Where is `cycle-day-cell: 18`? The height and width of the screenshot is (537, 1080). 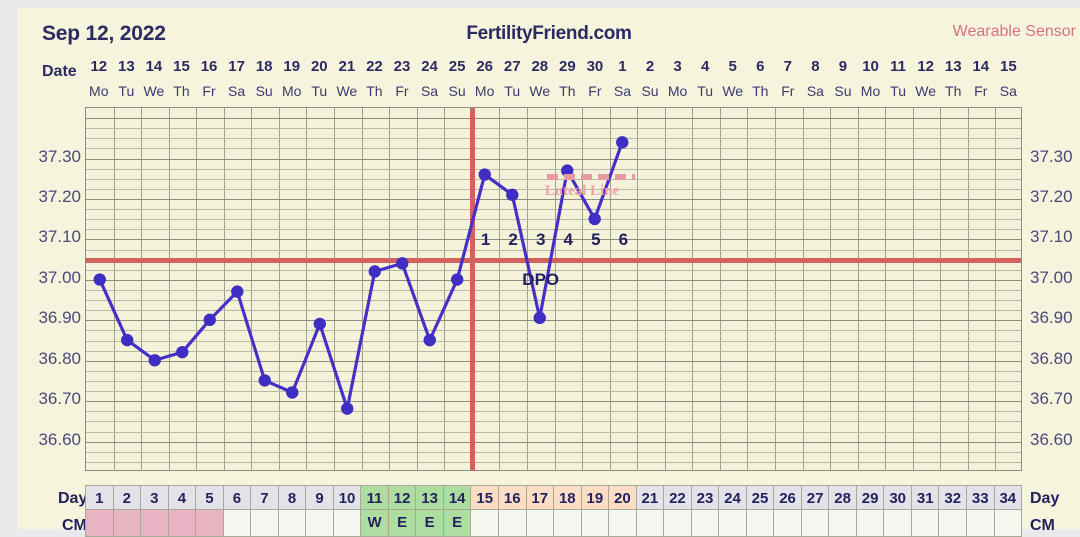 cycle-day-cell: 18 is located at coordinates (568, 497).